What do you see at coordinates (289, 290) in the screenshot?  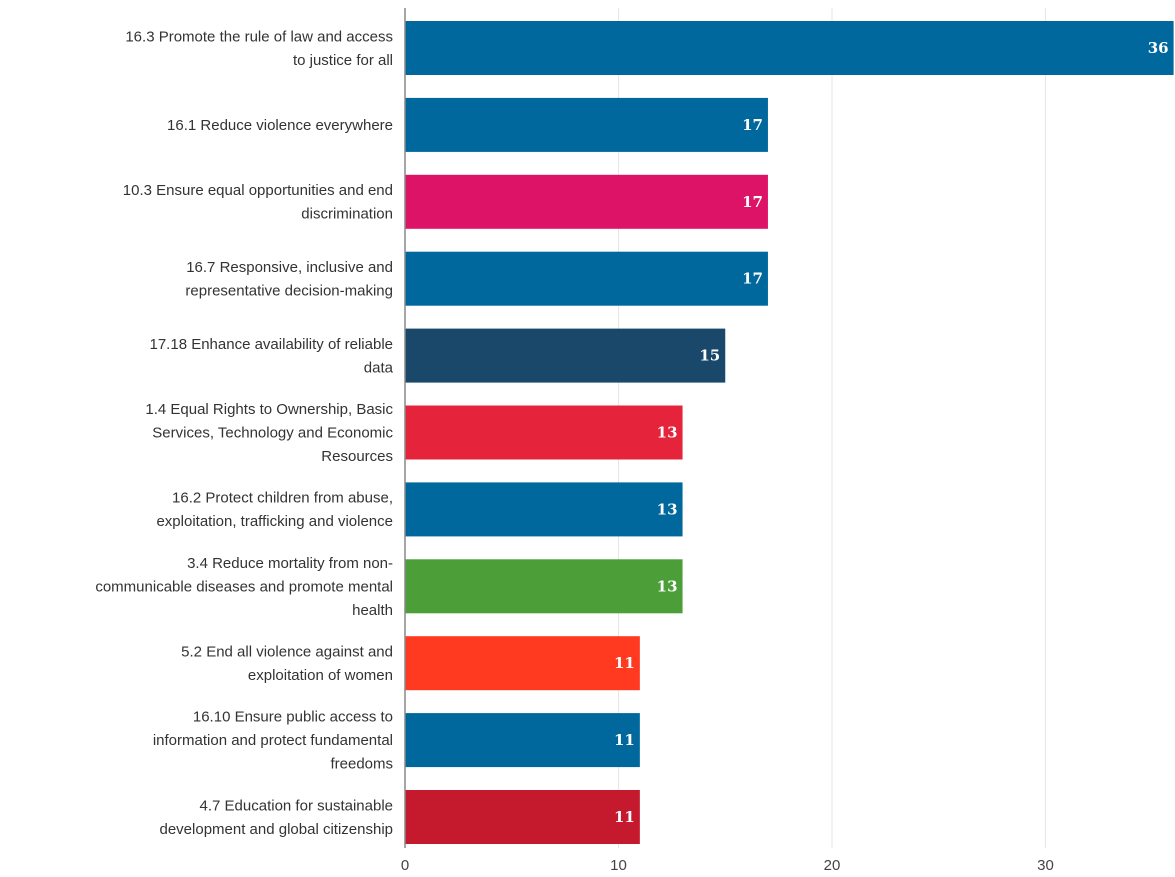 I see `category-label-line: representative decision-making` at bounding box center [289, 290].